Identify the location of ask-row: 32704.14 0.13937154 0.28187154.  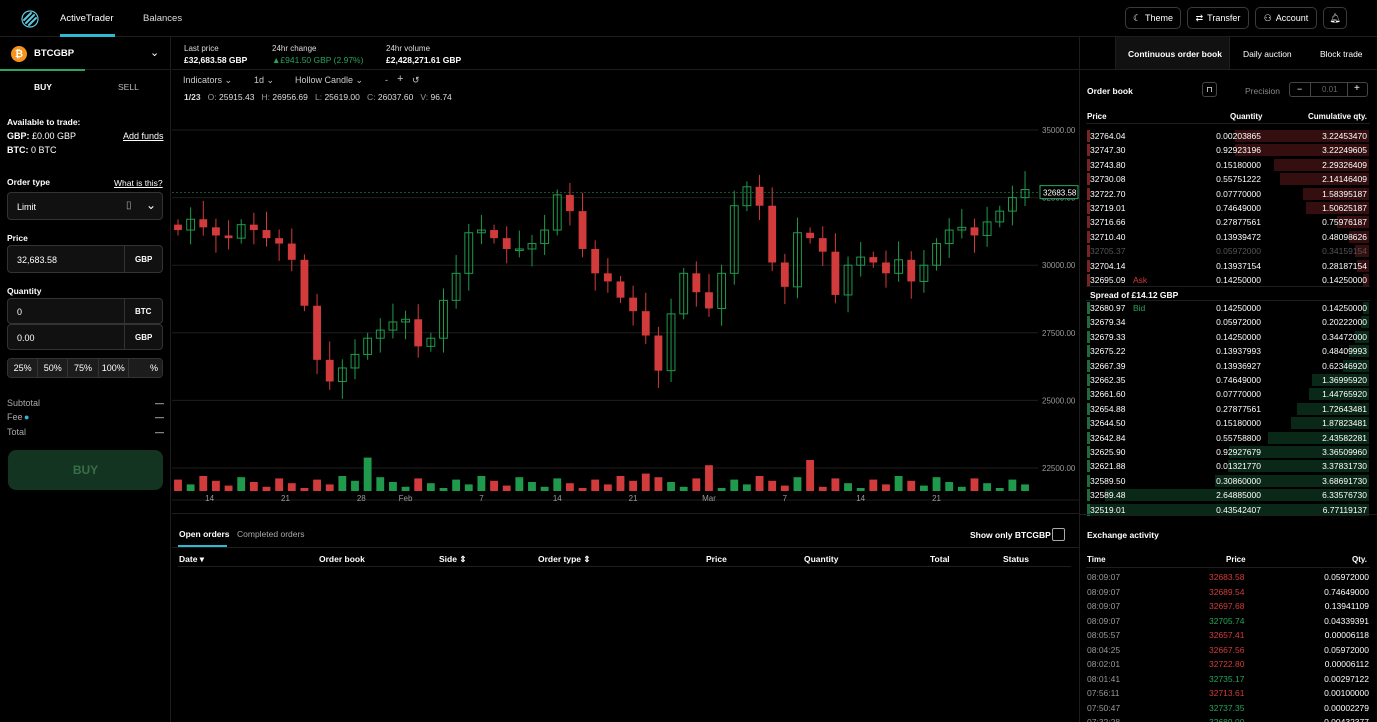
(1228, 266).